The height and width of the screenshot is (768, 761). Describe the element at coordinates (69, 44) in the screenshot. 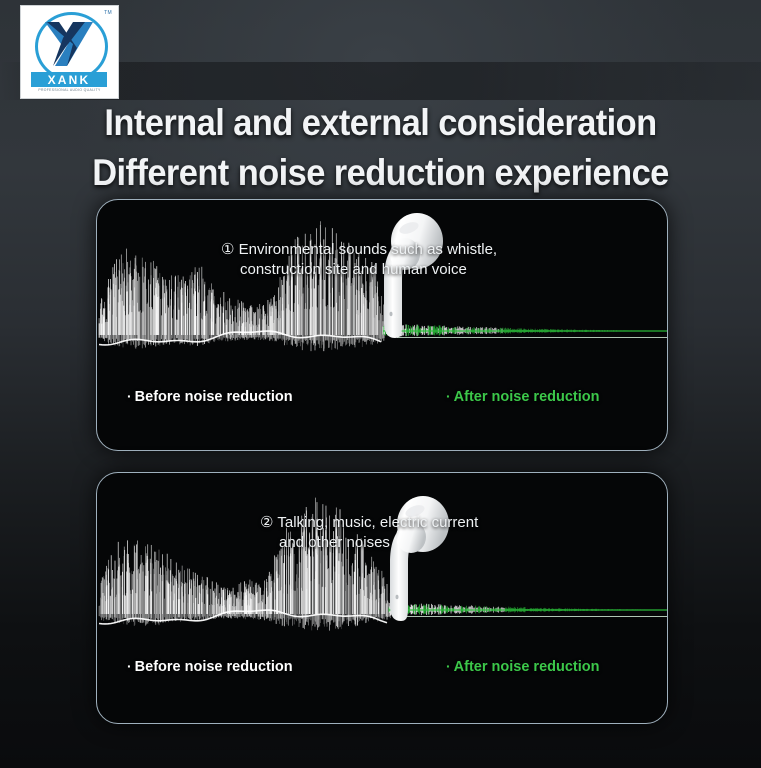

I see `x-lightning-bolt-icon` at that location.